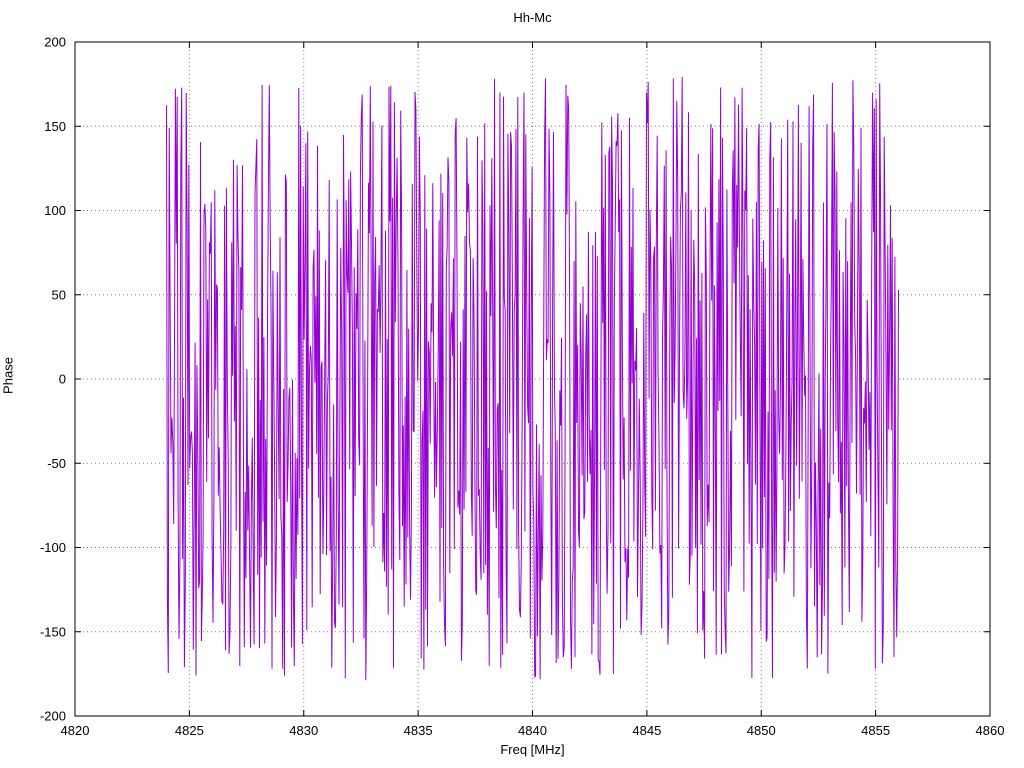 Image resolution: width=1024 pixels, height=768 pixels. Describe the element at coordinates (990, 730) in the screenshot. I see `x-tick-label: 4860` at that location.